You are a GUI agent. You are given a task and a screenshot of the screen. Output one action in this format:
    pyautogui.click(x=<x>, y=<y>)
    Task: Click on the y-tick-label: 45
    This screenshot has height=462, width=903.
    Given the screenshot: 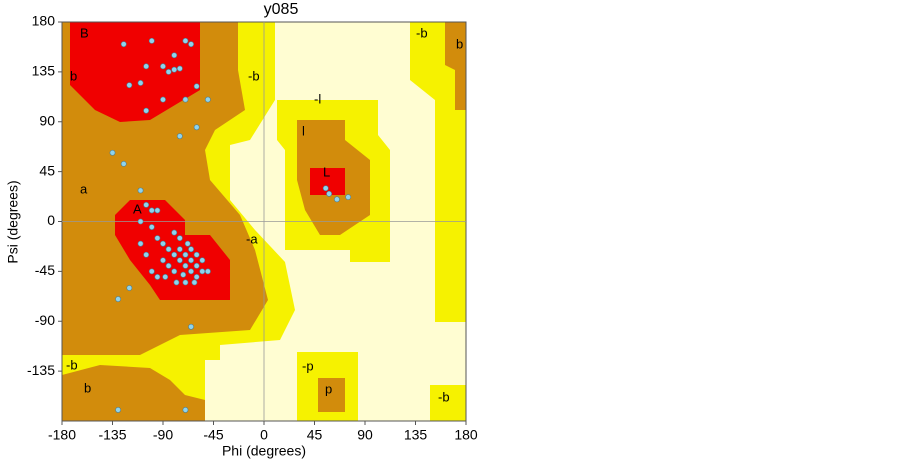 What is the action you would take?
    pyautogui.click(x=47, y=170)
    